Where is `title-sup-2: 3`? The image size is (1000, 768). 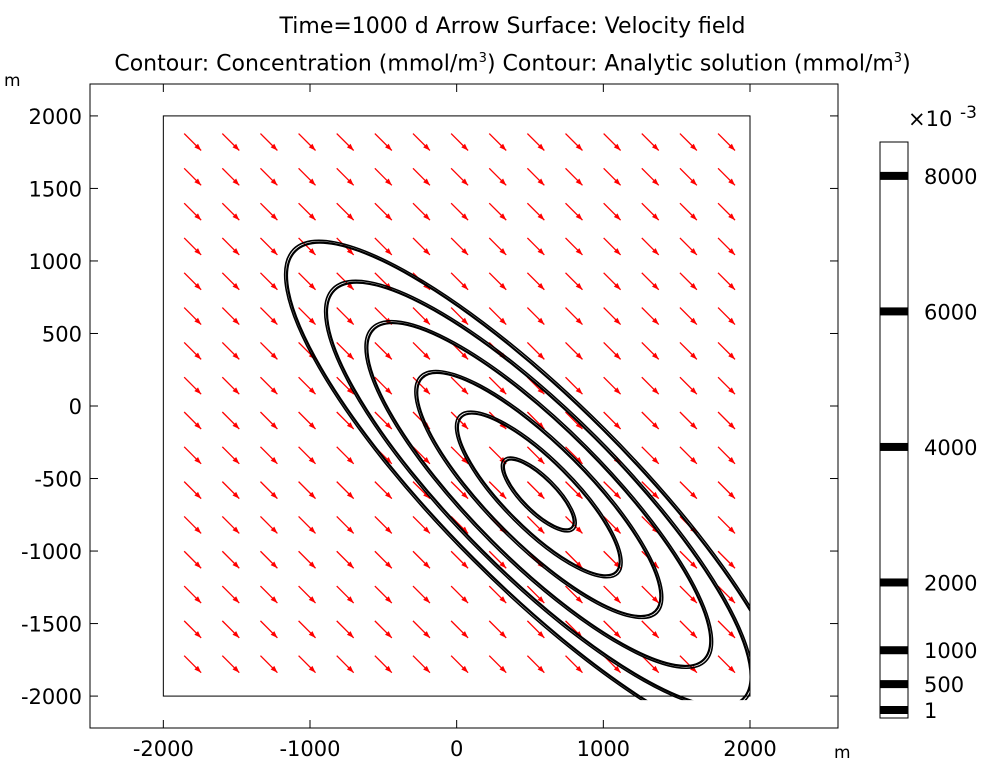
title-sup-2: 3 is located at coordinates (898, 58).